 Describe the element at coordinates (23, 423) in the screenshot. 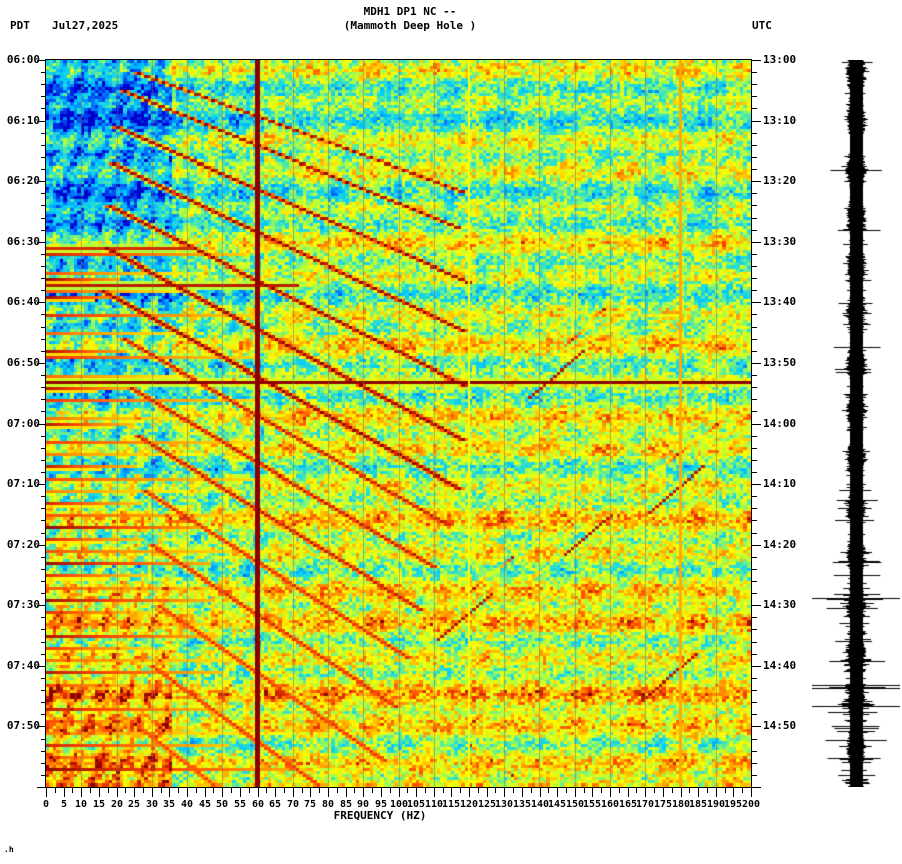

I see `y-axis-label-left-6: 07:00` at that location.